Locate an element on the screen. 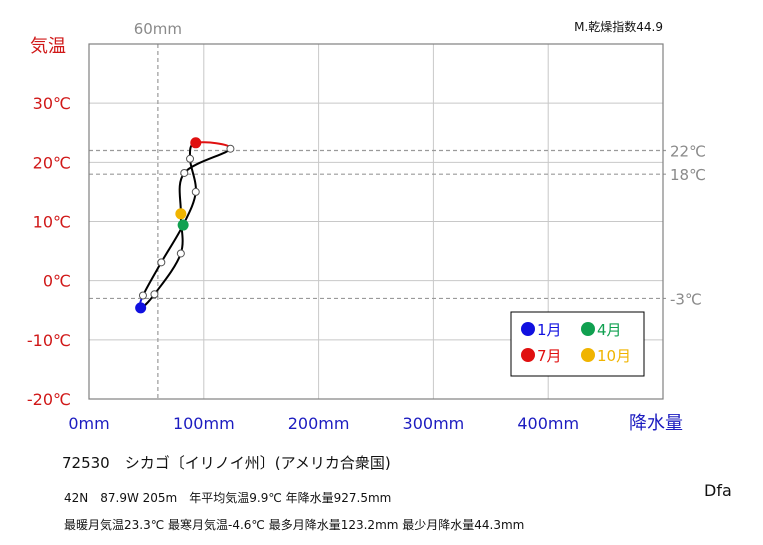 This screenshot has width=763, height=545. reference-label-x: 60mm is located at coordinates (158, 29).